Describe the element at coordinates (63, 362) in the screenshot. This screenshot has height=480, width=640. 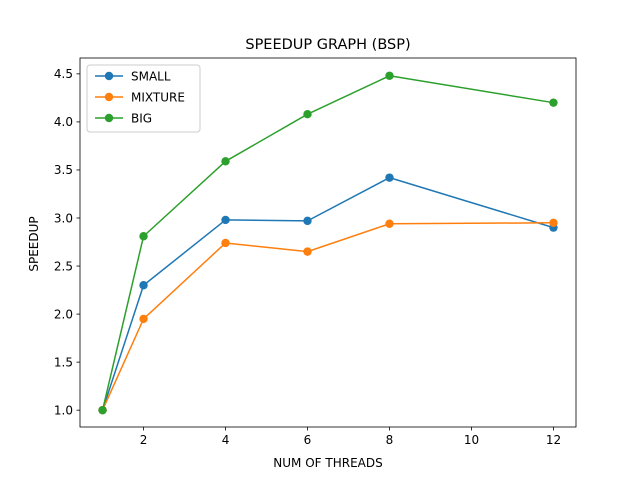
I see `y-tick-label: 1.5` at that location.